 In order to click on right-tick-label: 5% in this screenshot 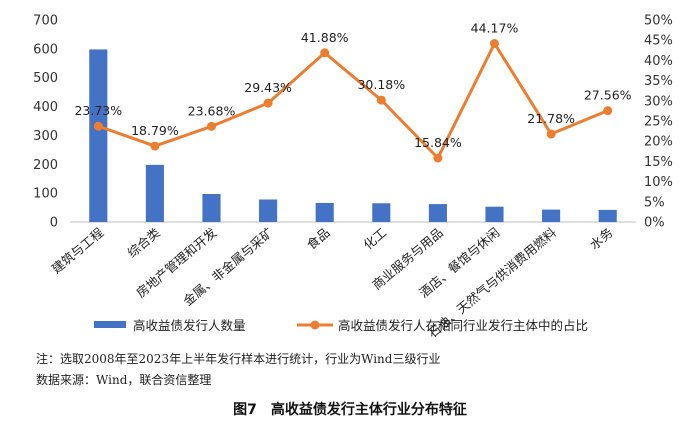, I will do `click(654, 202)`.